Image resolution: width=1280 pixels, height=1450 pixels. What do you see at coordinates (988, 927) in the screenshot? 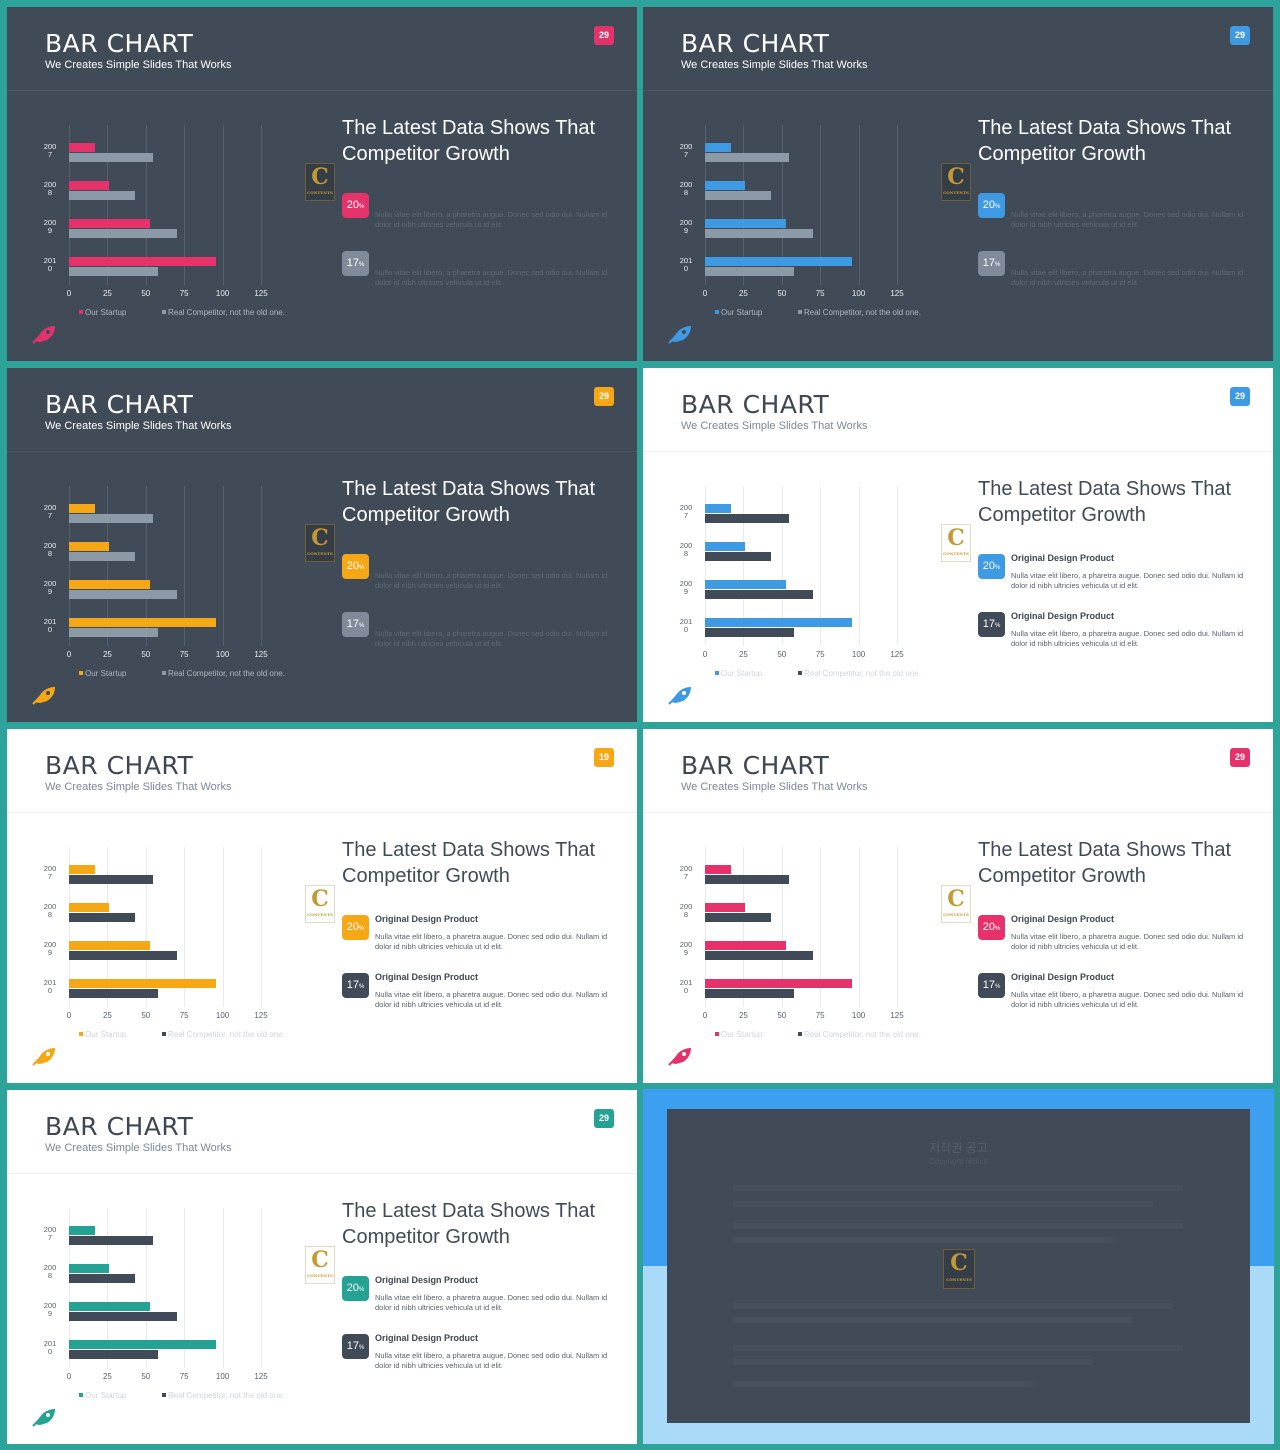
I see `percent-value: 20` at bounding box center [988, 927].